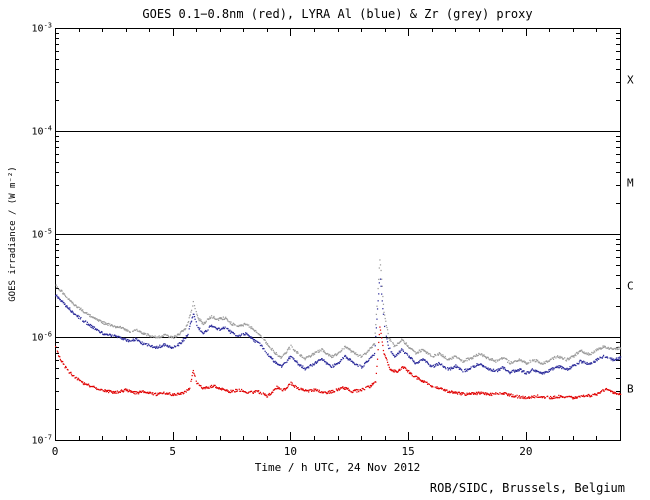 The height and width of the screenshot is (500, 650). I want to click on y-tick-label: 10⁻³, so click(41, 28).